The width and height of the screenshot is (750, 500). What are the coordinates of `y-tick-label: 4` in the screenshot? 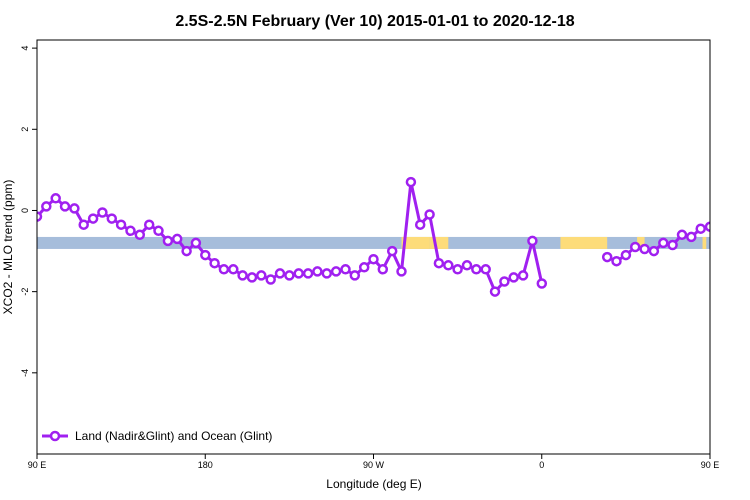 It's located at (25, 48).